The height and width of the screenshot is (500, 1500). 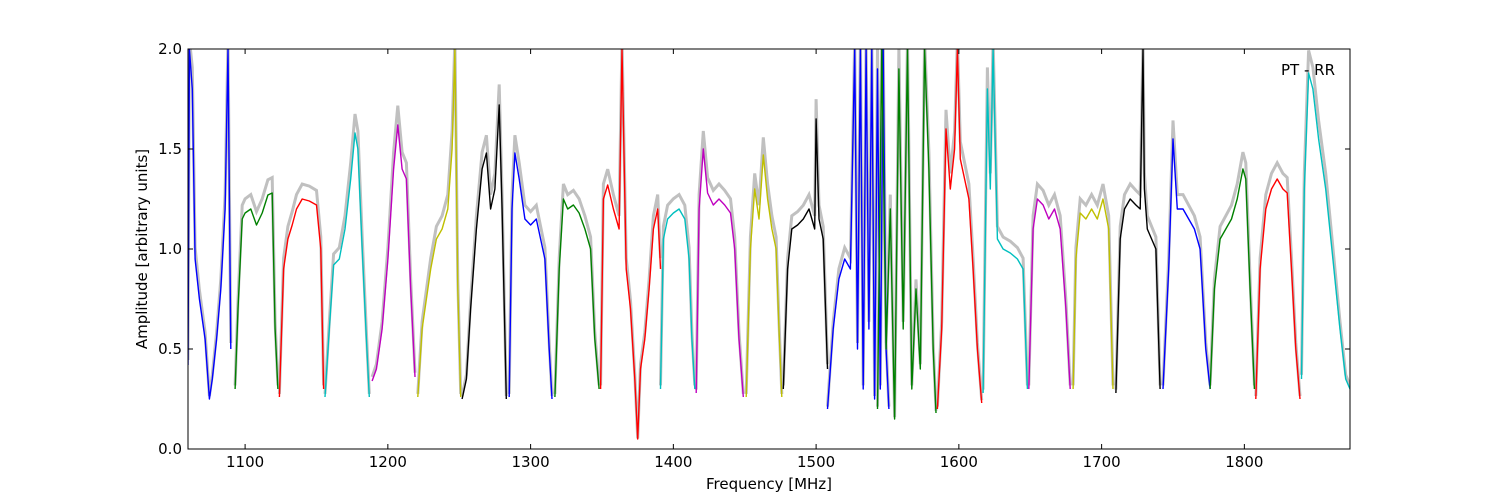 What do you see at coordinates (393, 253) in the screenshot?
I see `series-4-line` at bounding box center [393, 253].